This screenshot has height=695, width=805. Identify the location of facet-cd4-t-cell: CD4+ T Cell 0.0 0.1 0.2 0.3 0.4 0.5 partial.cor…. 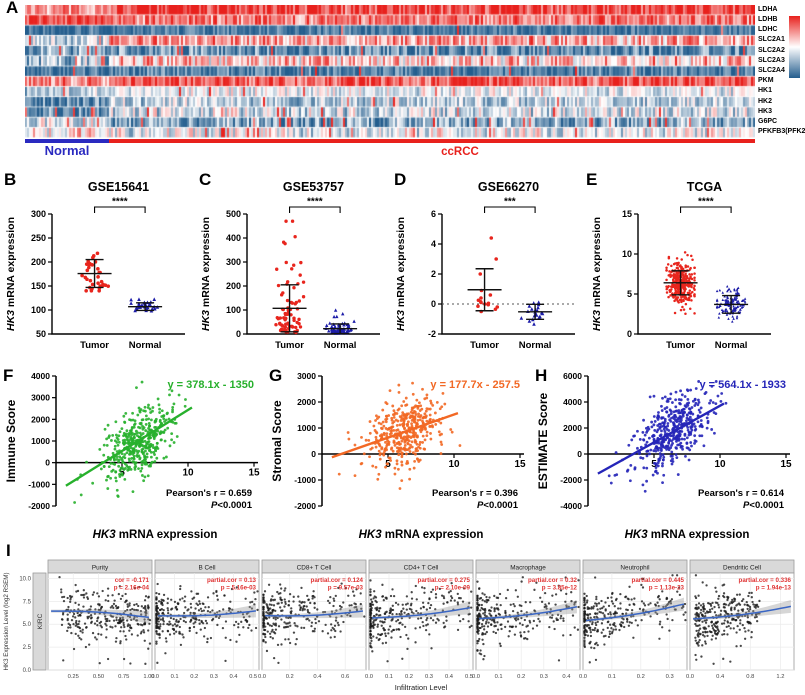
(419, 619).